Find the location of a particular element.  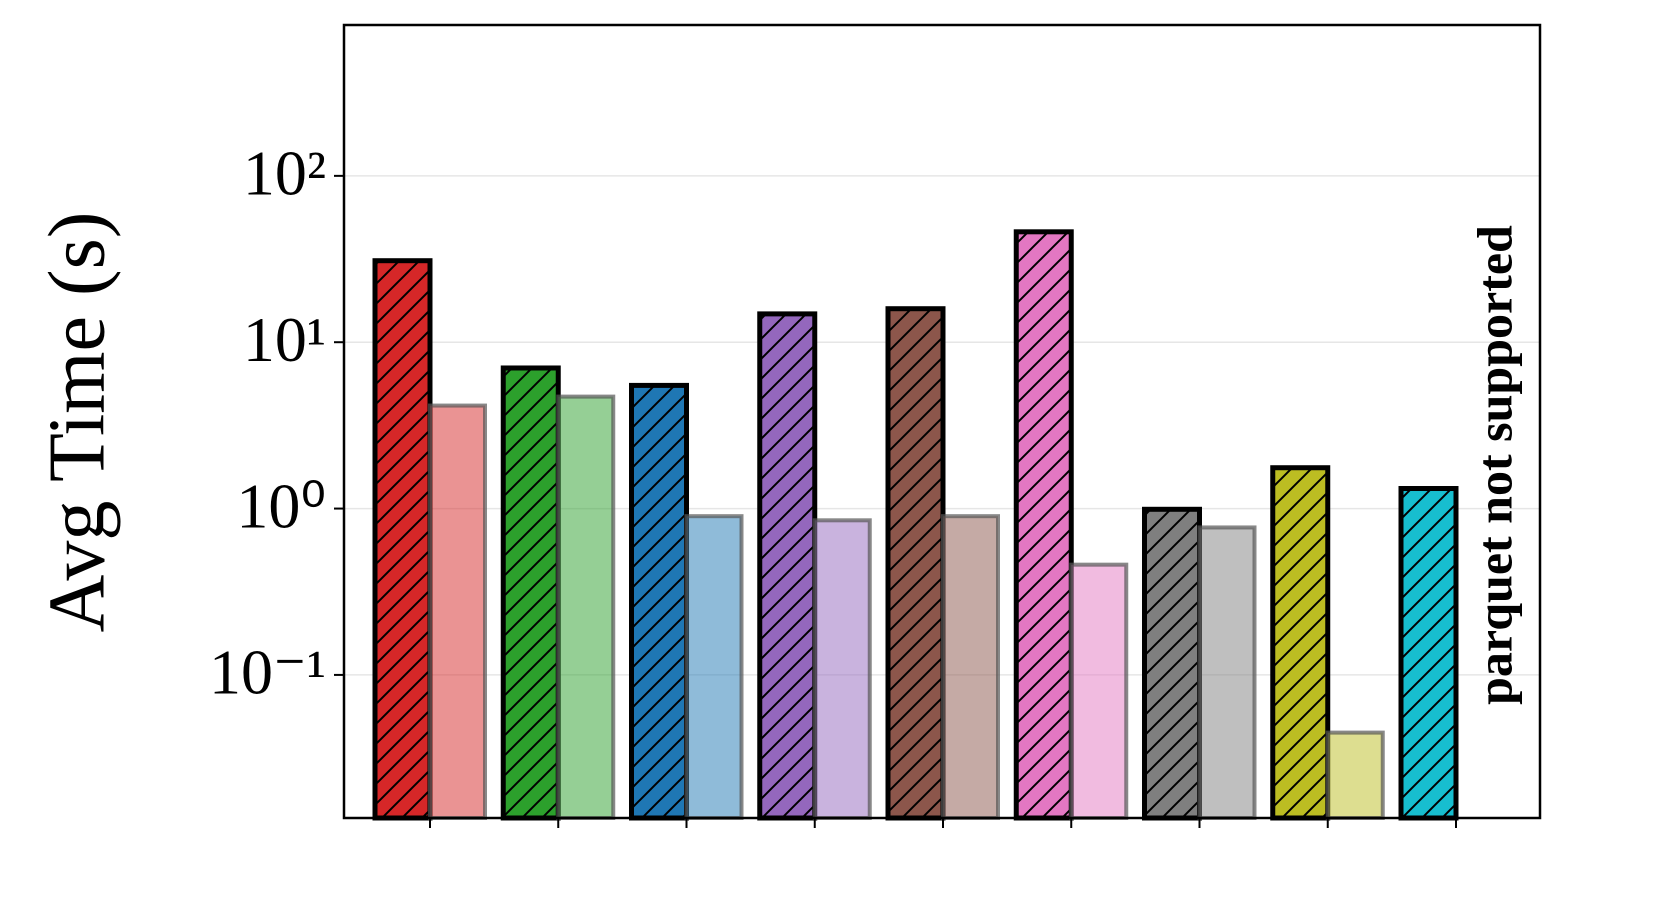

y-tick-label: 10² is located at coordinates (284, 173).